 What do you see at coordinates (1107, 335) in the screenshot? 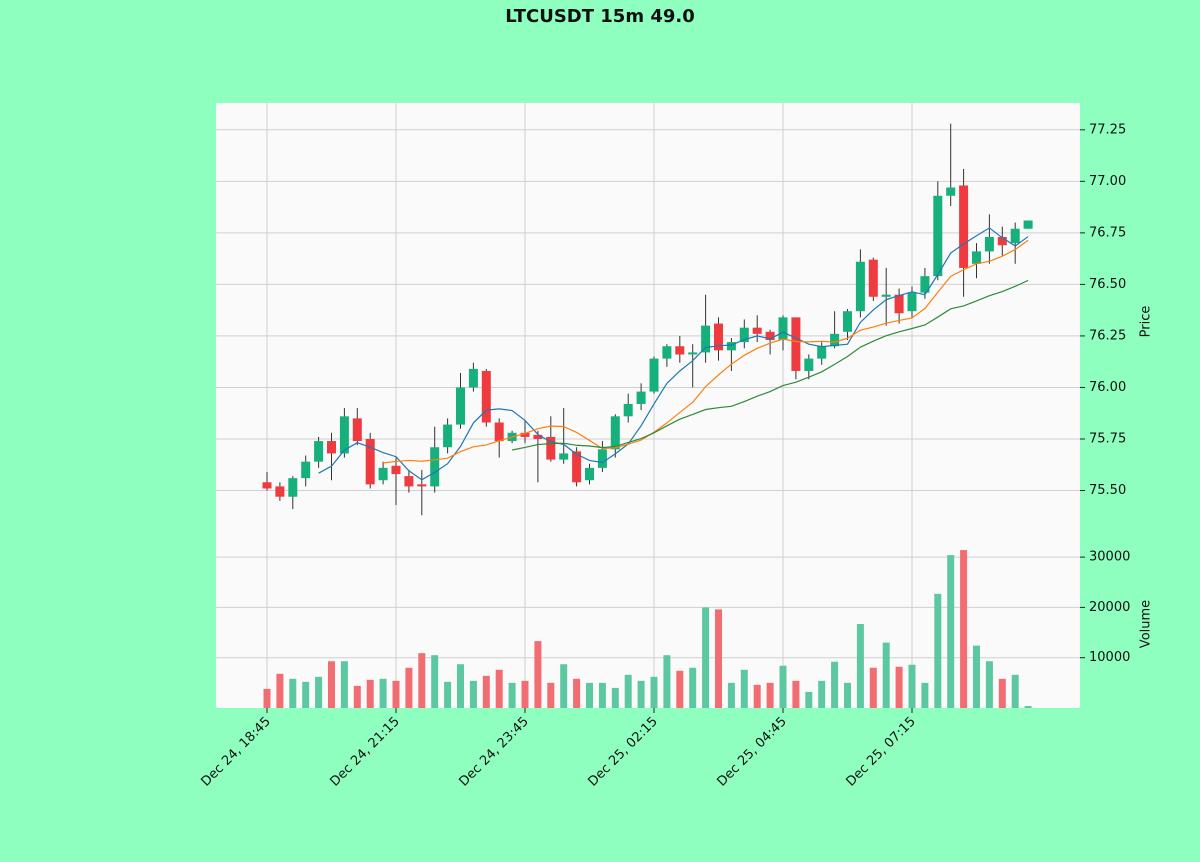
I see `y-tick-label: 76.25` at bounding box center [1107, 335].